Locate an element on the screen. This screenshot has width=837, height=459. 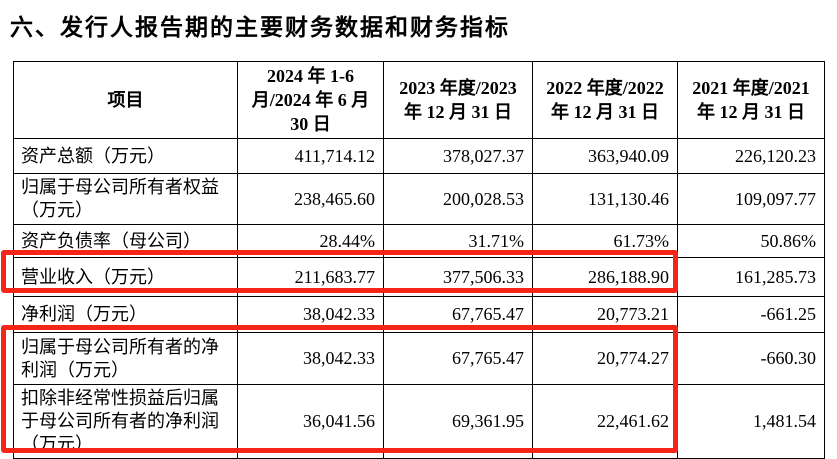
header-period-2021: 2021 年度/2021 年 12 月 31 日 is located at coordinates (751, 100).